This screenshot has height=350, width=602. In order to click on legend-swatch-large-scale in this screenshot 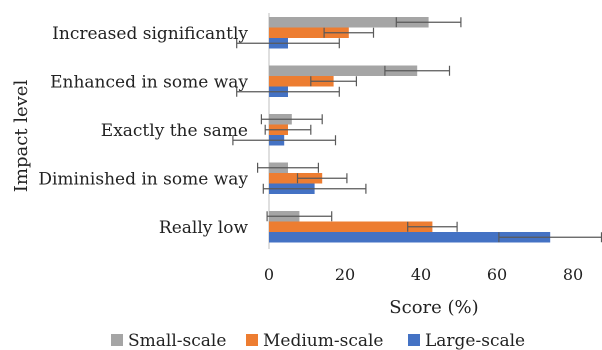, I will do `click(414, 340)`.